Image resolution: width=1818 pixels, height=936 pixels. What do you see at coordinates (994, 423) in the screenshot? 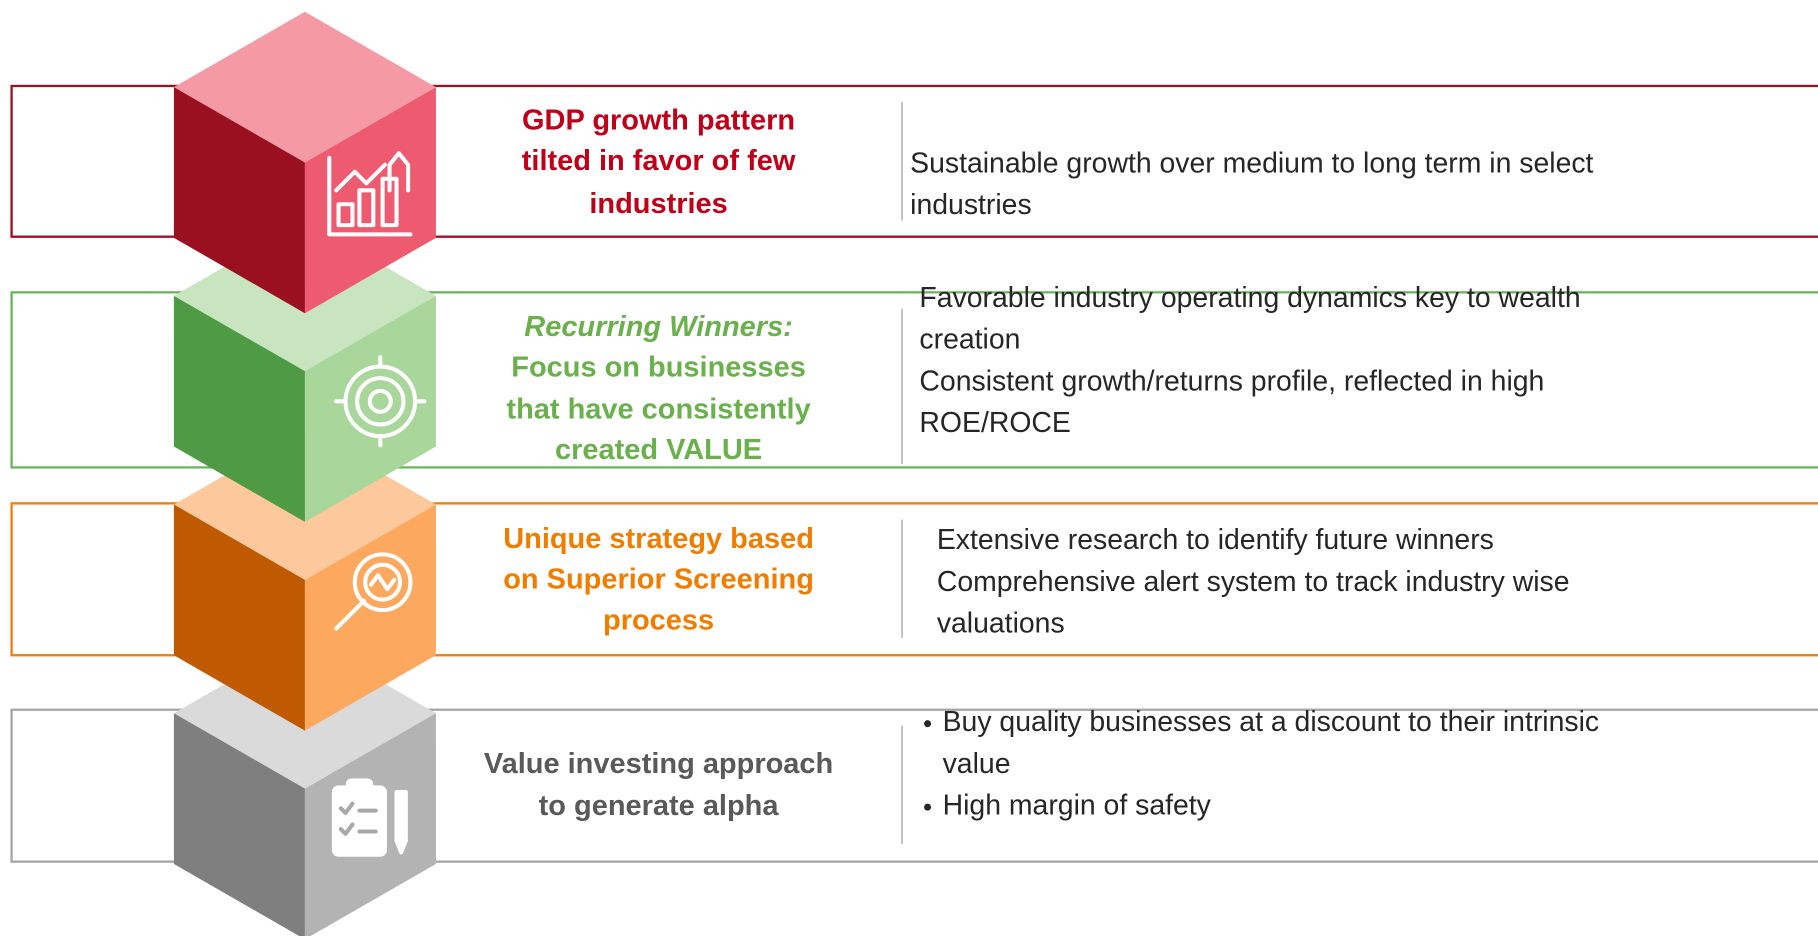
I see `row-description: ROE/ROCE` at bounding box center [994, 423].